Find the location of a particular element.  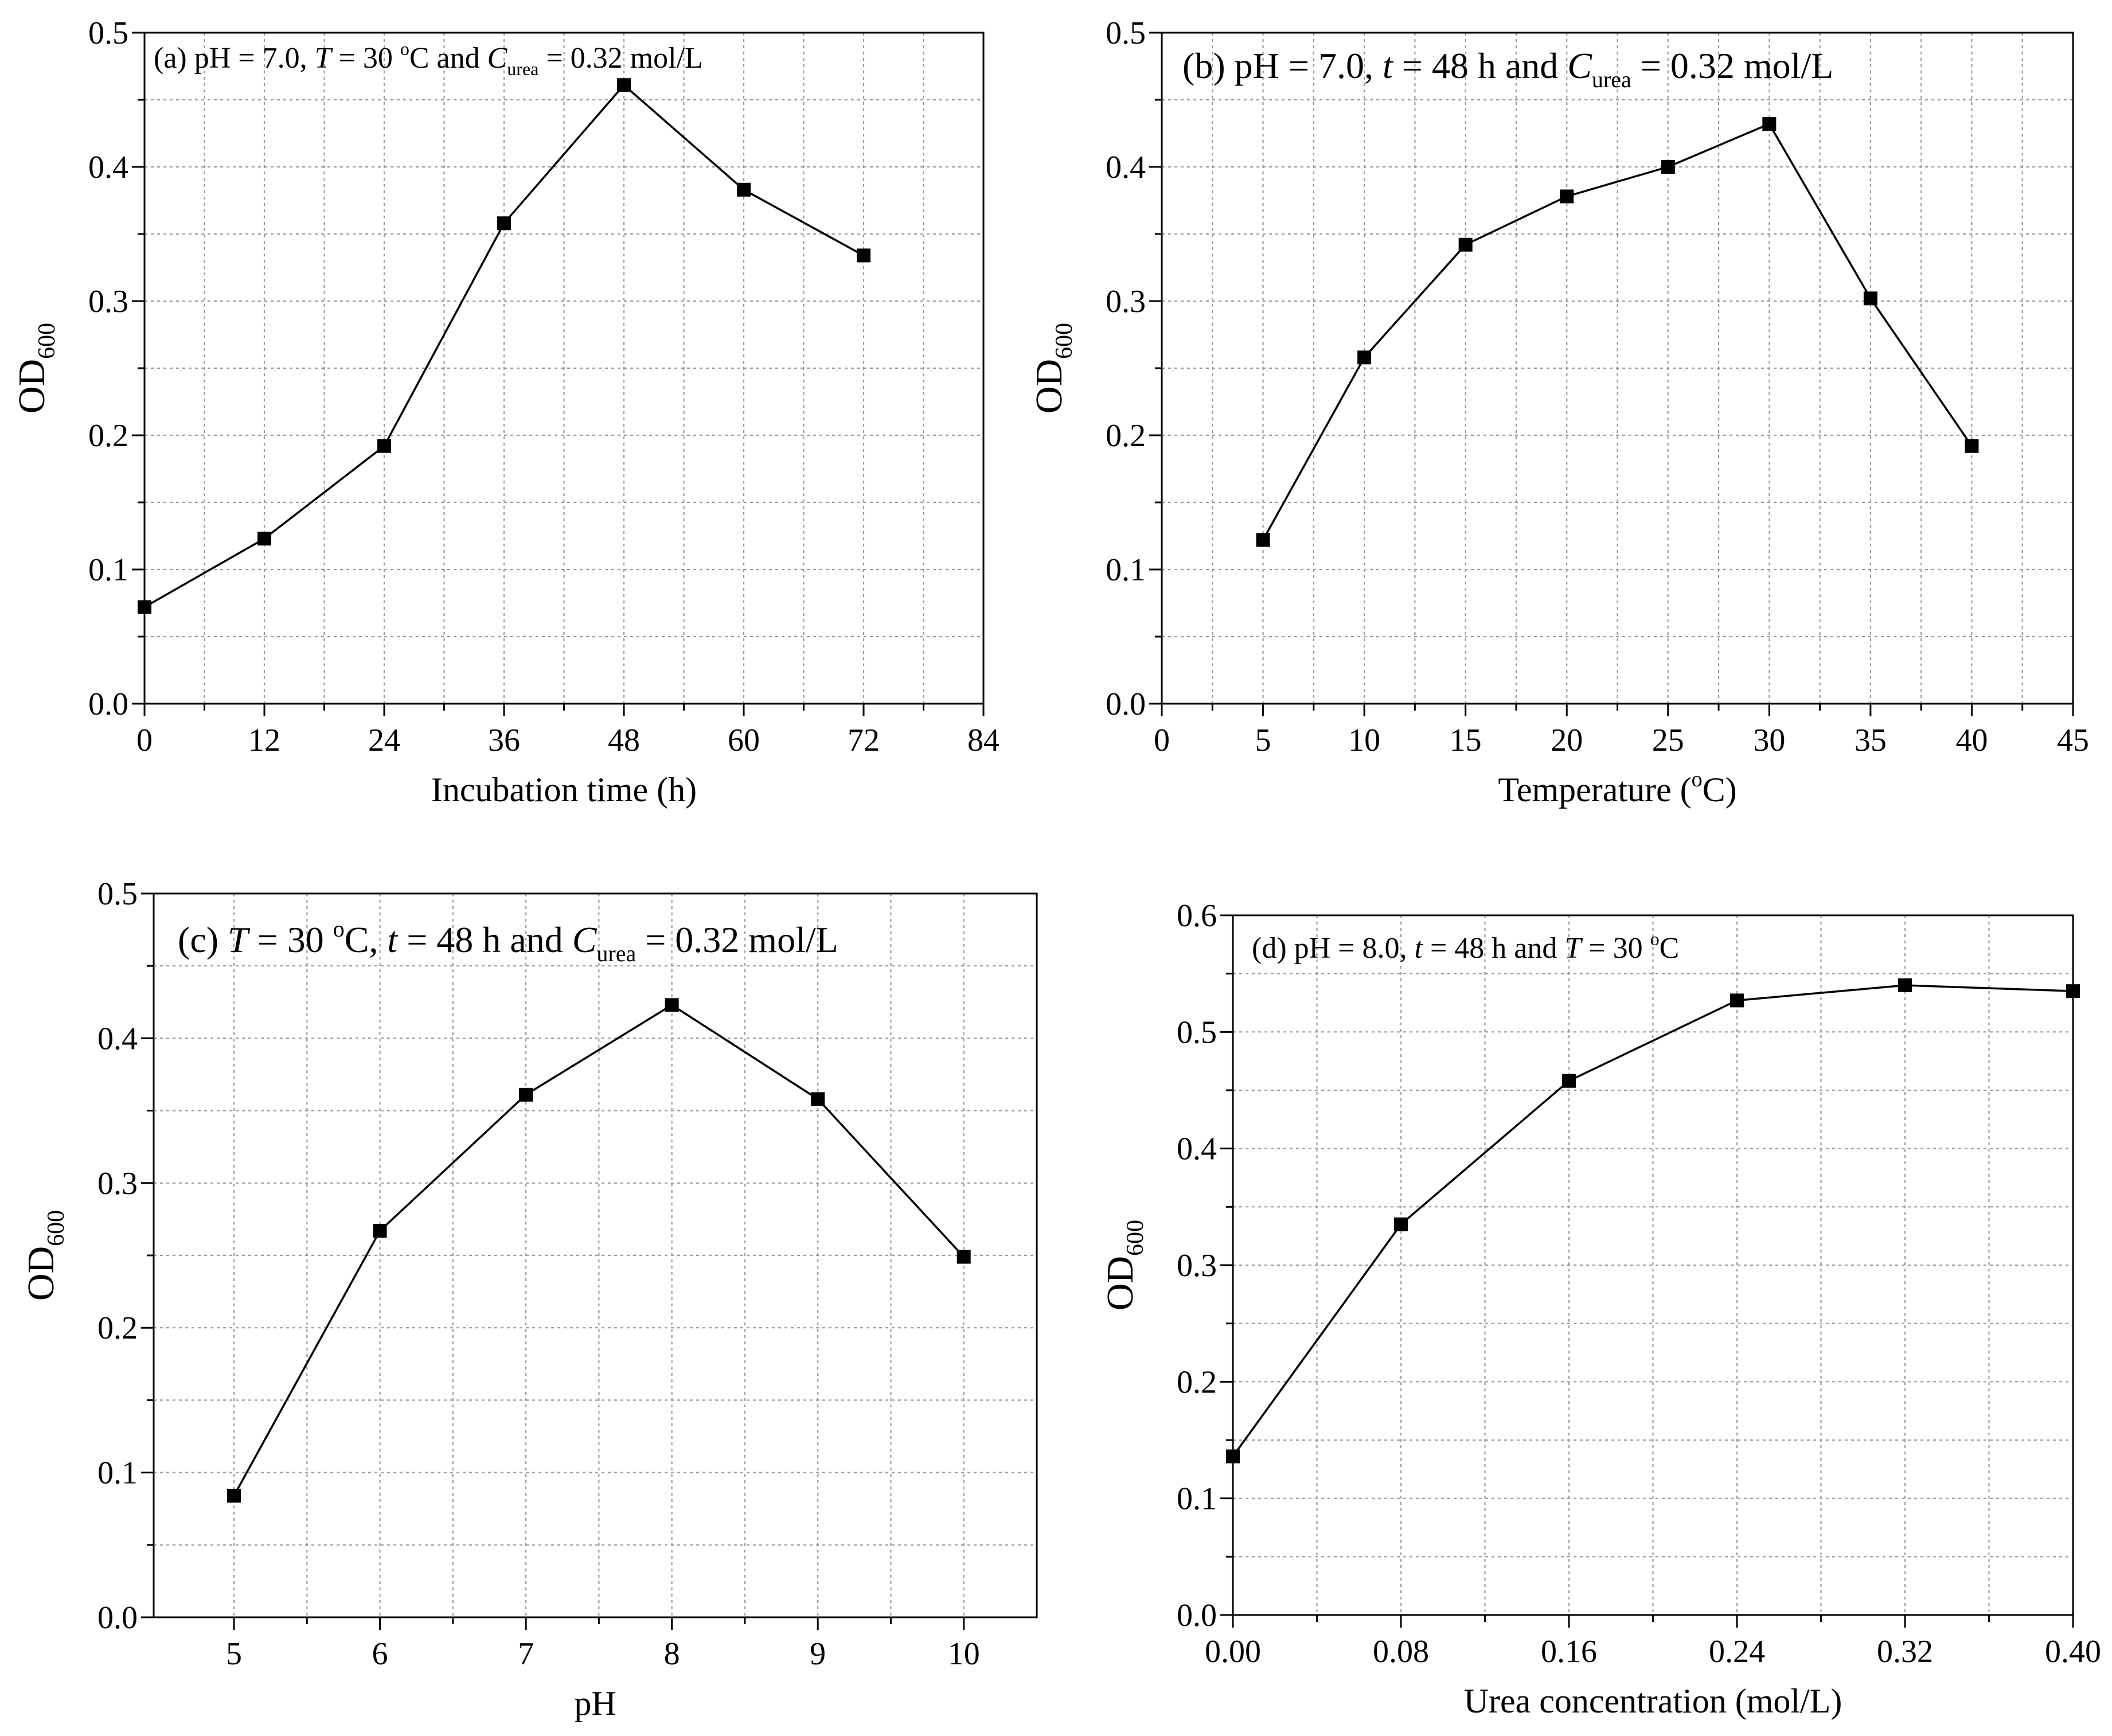

x-axis-label-text: Temperature ( is located at coordinates (1594, 790).